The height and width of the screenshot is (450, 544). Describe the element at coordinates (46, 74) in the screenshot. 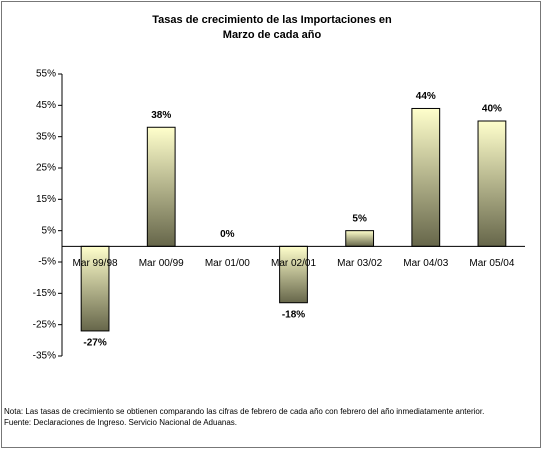

I see `y-tick-label: 55%` at that location.